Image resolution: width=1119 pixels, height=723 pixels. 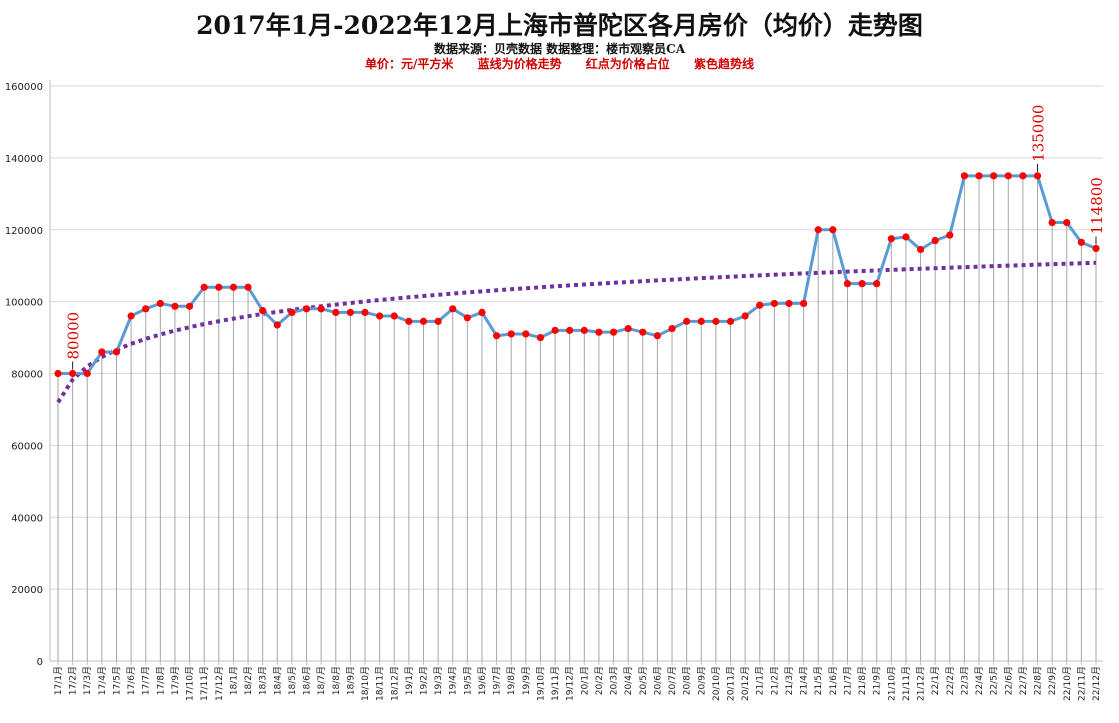 What do you see at coordinates (380, 683) in the screenshot?
I see `x-tick-label: 18/11月` at bounding box center [380, 683].